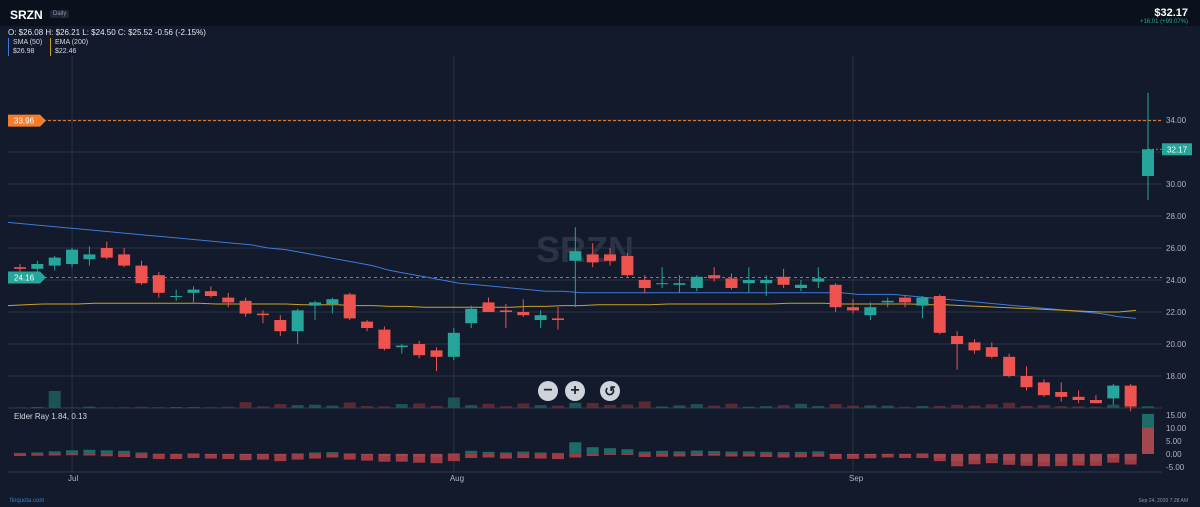 The width and height of the screenshot is (1200, 507). What do you see at coordinates (28, 42) in the screenshot?
I see `sma-label: SMA (50)` at bounding box center [28, 42].